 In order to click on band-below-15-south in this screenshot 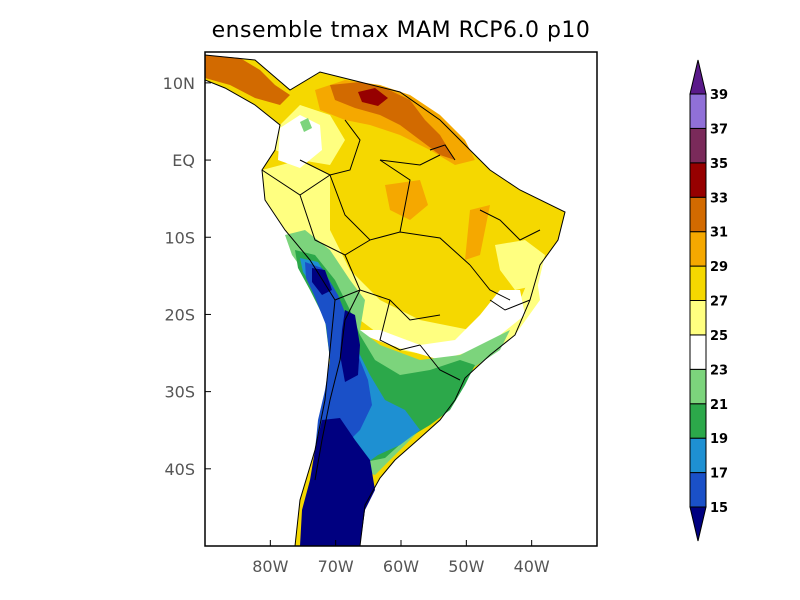, I will do `click(337, 482)`.